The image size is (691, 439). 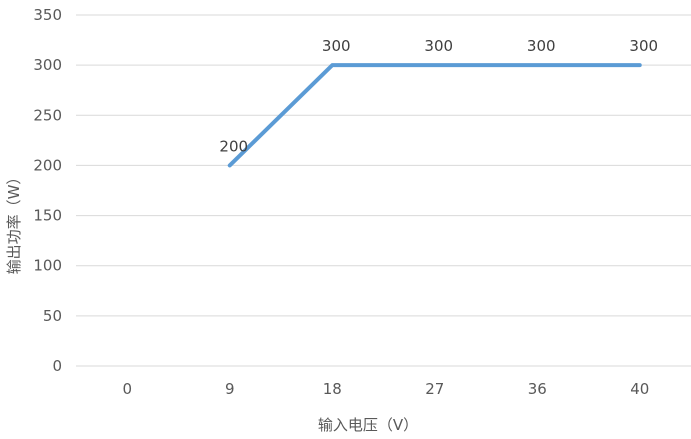 What do you see at coordinates (47, 115) in the screenshot?
I see `y-tick-label: 250` at bounding box center [47, 115].